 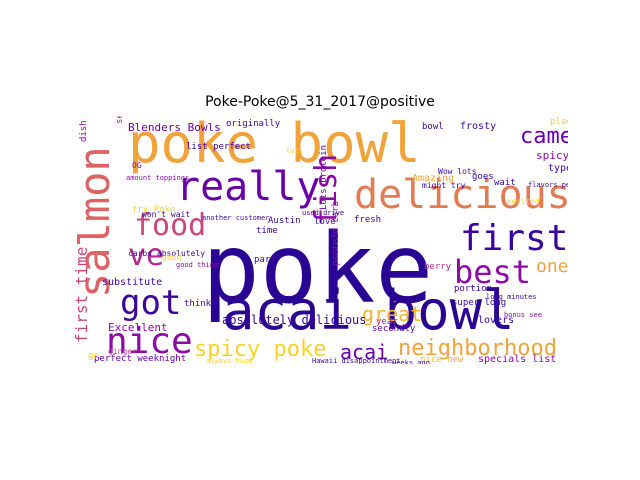 What do you see at coordinates (523, 201) in the screenshot?
I see `word-excited: excited` at bounding box center [523, 201].